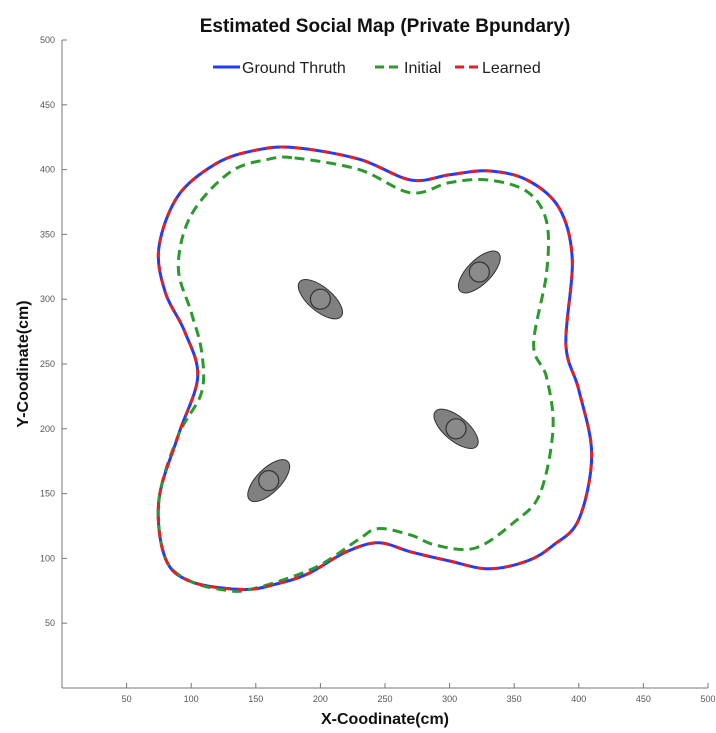  Describe the element at coordinates (578, 699) in the screenshot. I see `x-tick-label: 400` at that location.